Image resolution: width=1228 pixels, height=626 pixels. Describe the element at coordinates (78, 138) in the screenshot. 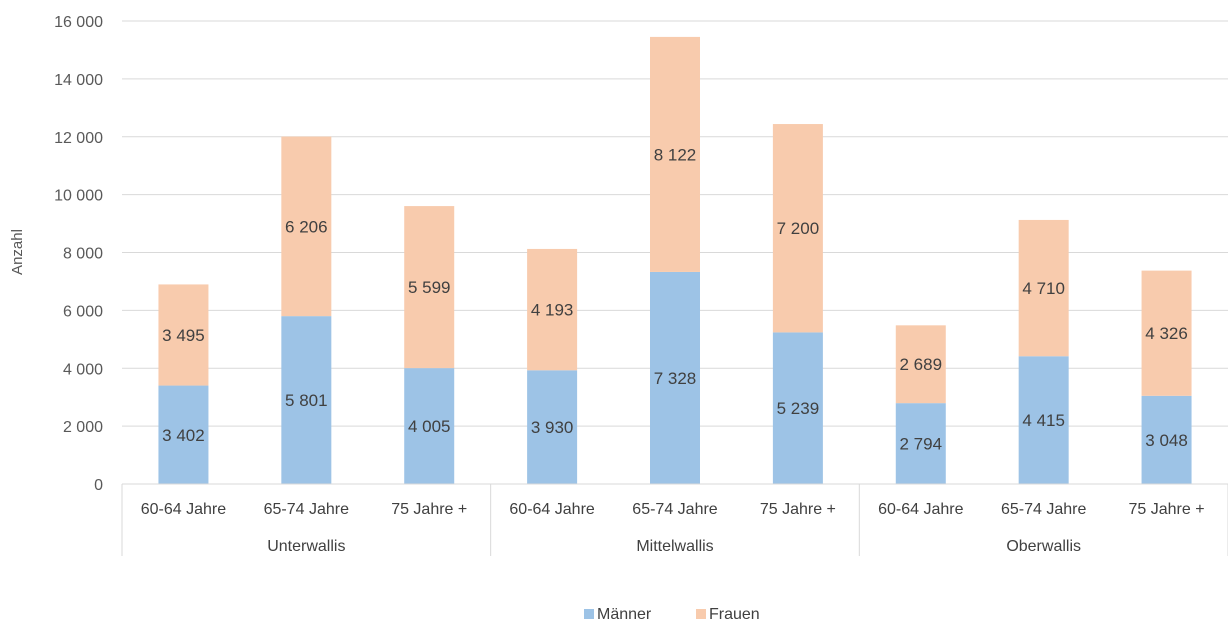

I see `y-tick-label: 12 000` at that location.